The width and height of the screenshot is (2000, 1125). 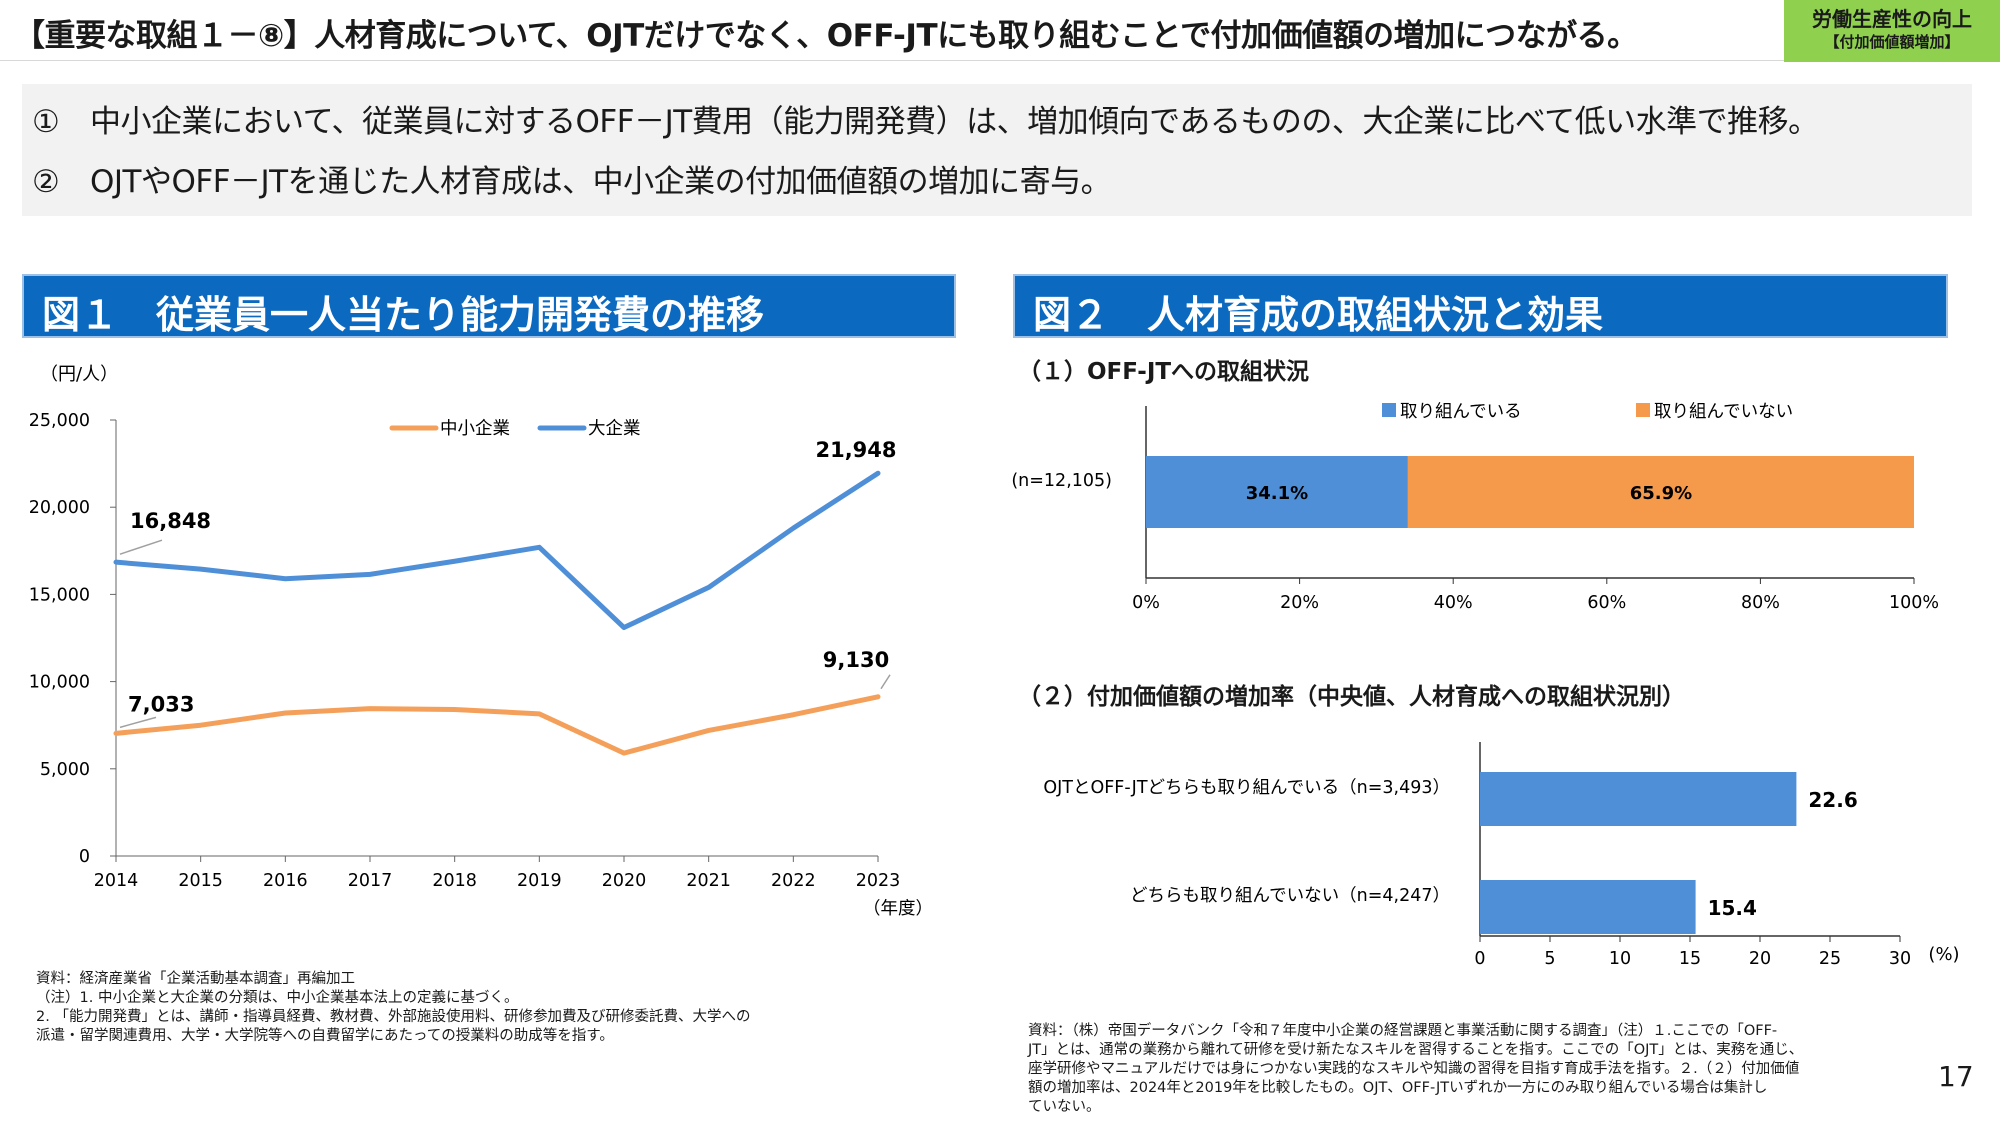 I want to click on x-tick-label: 25, so click(x=1830, y=959).